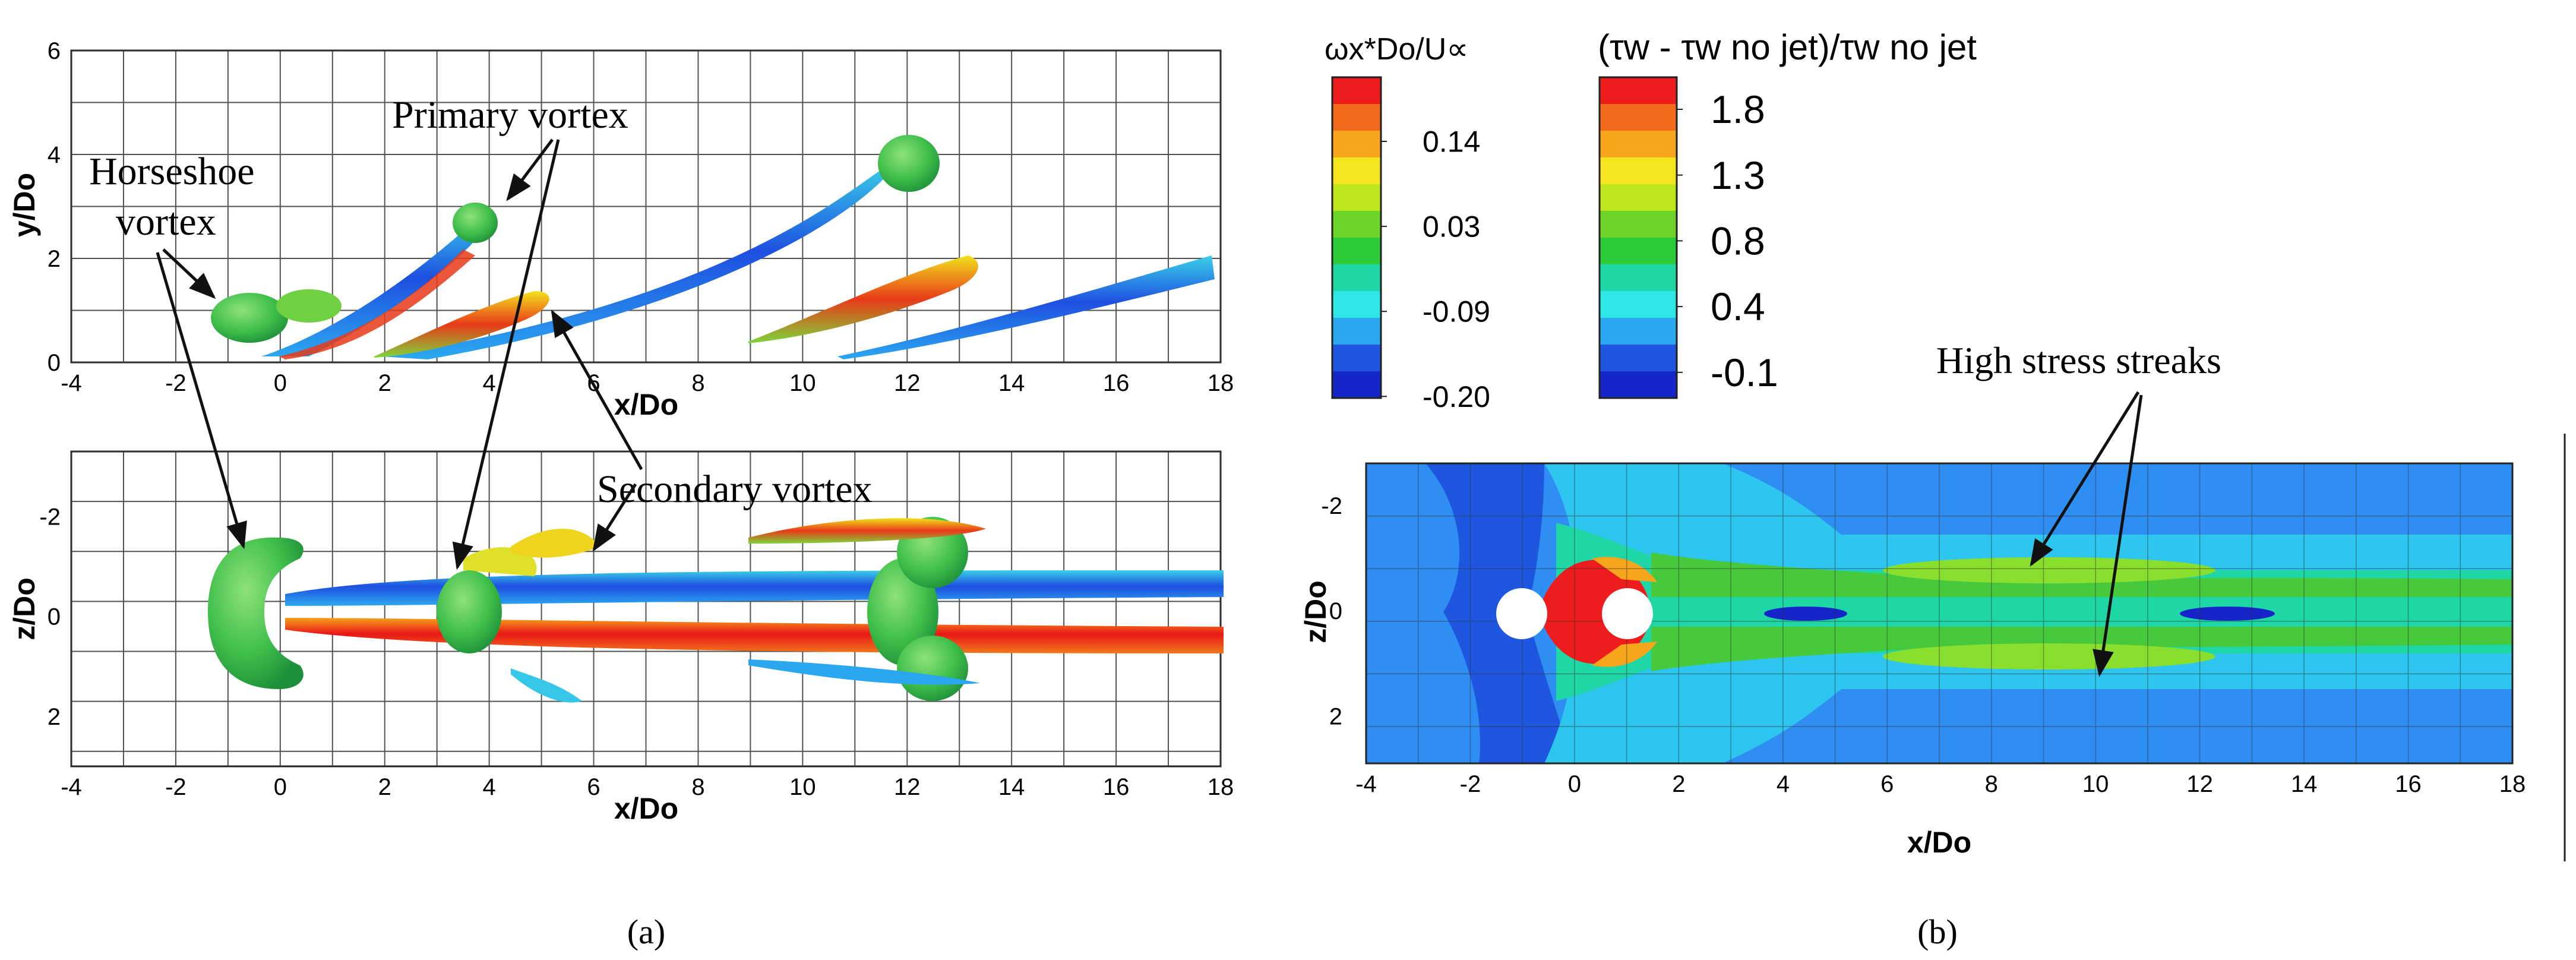 The height and width of the screenshot is (960, 2576). I want to click on vorticity-colorbar-tick: -0.09, so click(1456, 312).